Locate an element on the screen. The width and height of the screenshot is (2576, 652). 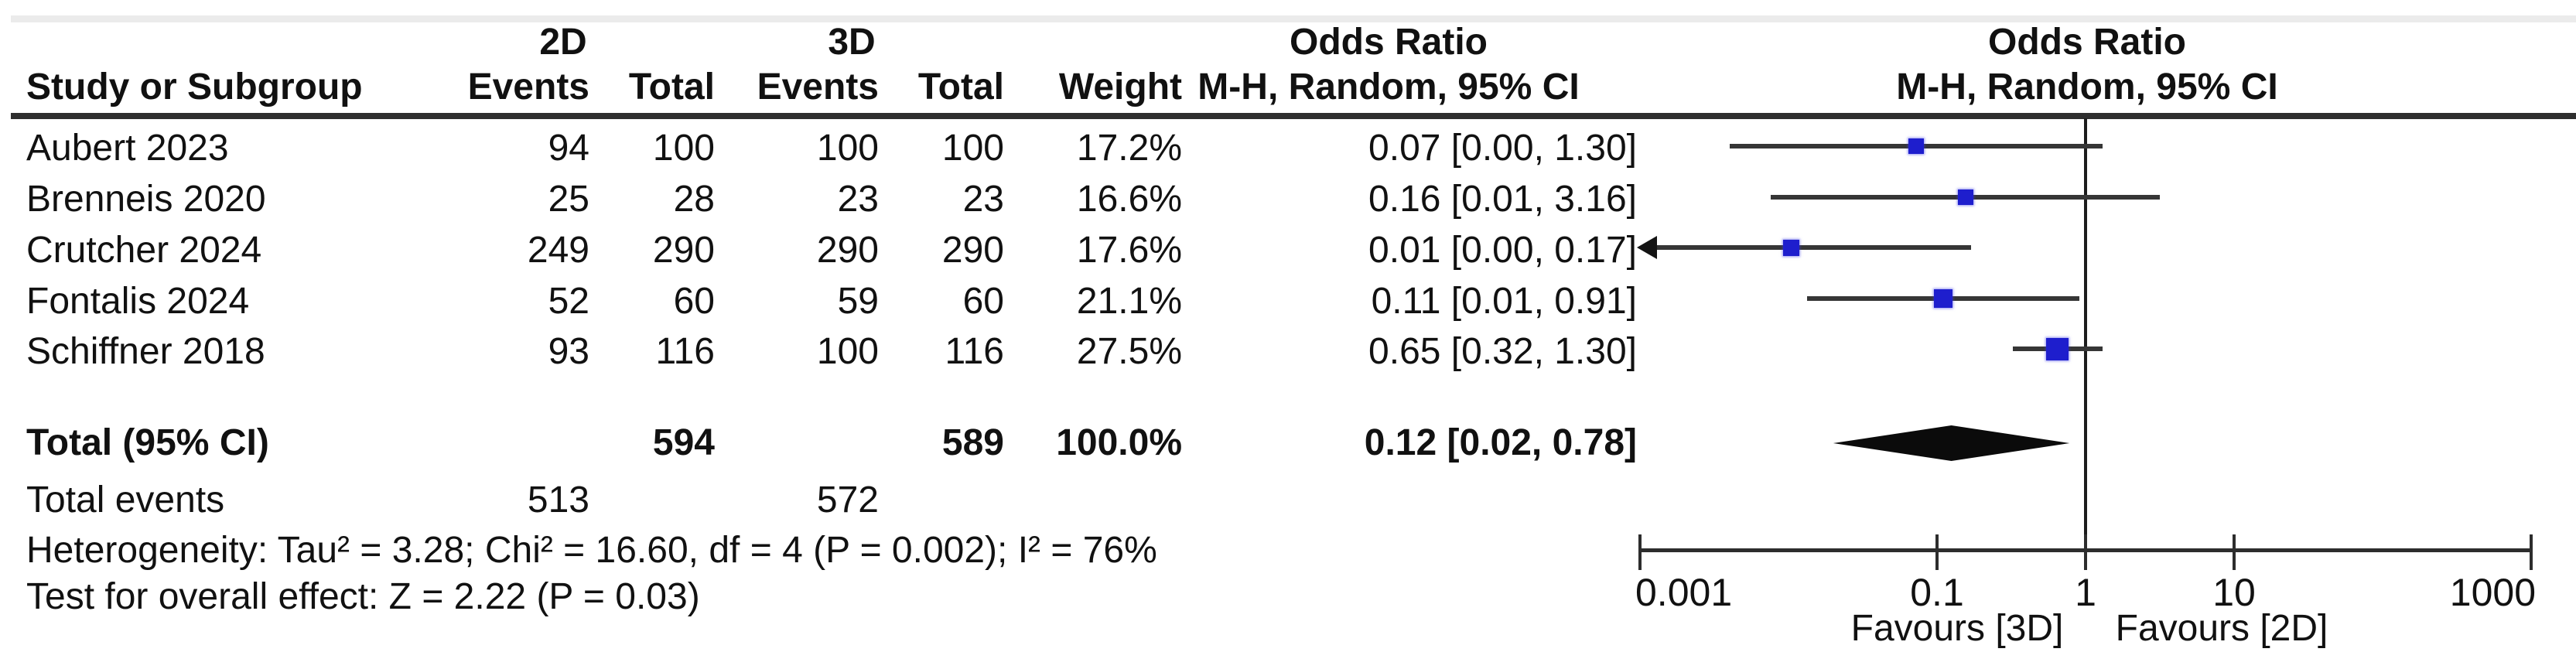
ci-arrow-left is located at coordinates (1647, 247).